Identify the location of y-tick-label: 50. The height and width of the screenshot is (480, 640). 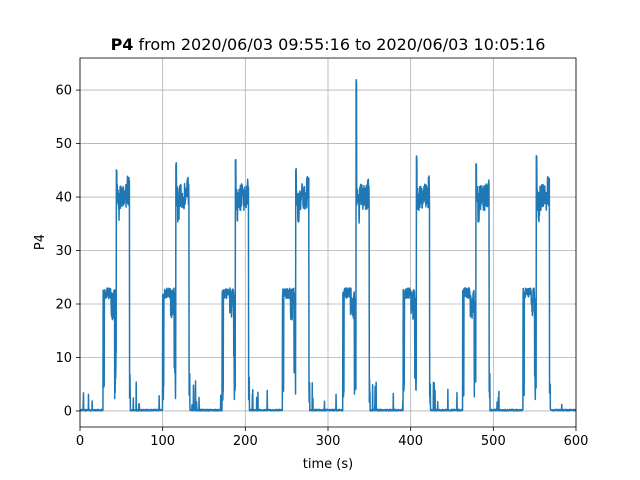
(63, 144).